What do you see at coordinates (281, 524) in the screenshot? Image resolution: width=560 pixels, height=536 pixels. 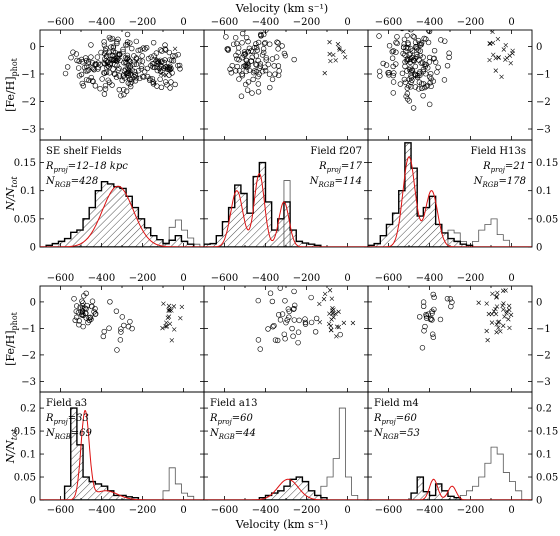 I see `bottom-velocity-axis-title: Velocity (km s⁻¹)` at bounding box center [281, 524].